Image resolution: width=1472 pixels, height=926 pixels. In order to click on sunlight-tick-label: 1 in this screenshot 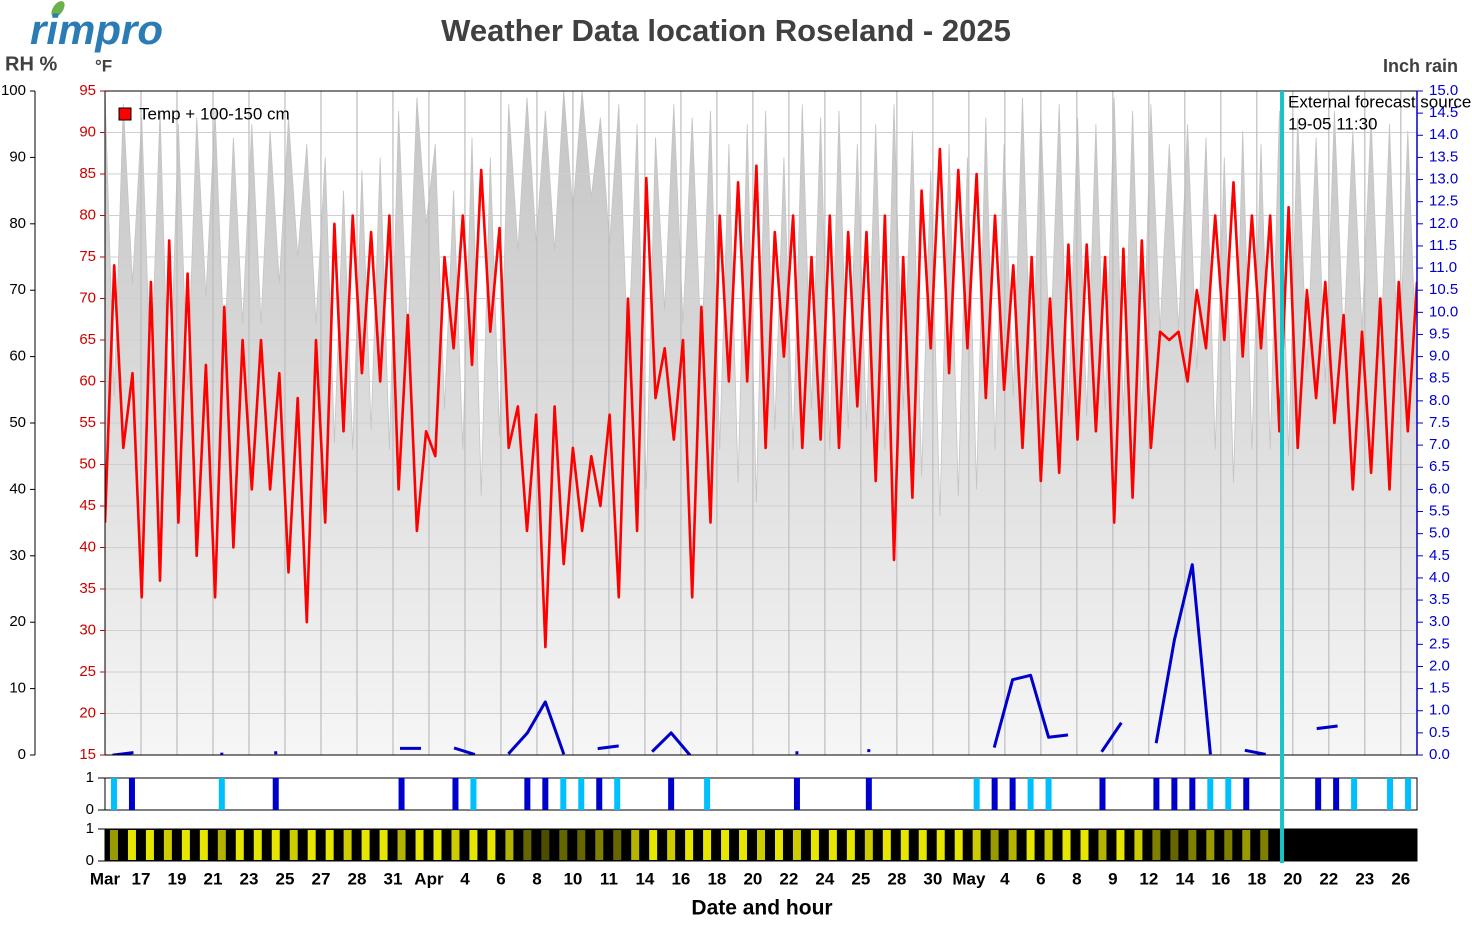, I will do `click(90, 828)`.